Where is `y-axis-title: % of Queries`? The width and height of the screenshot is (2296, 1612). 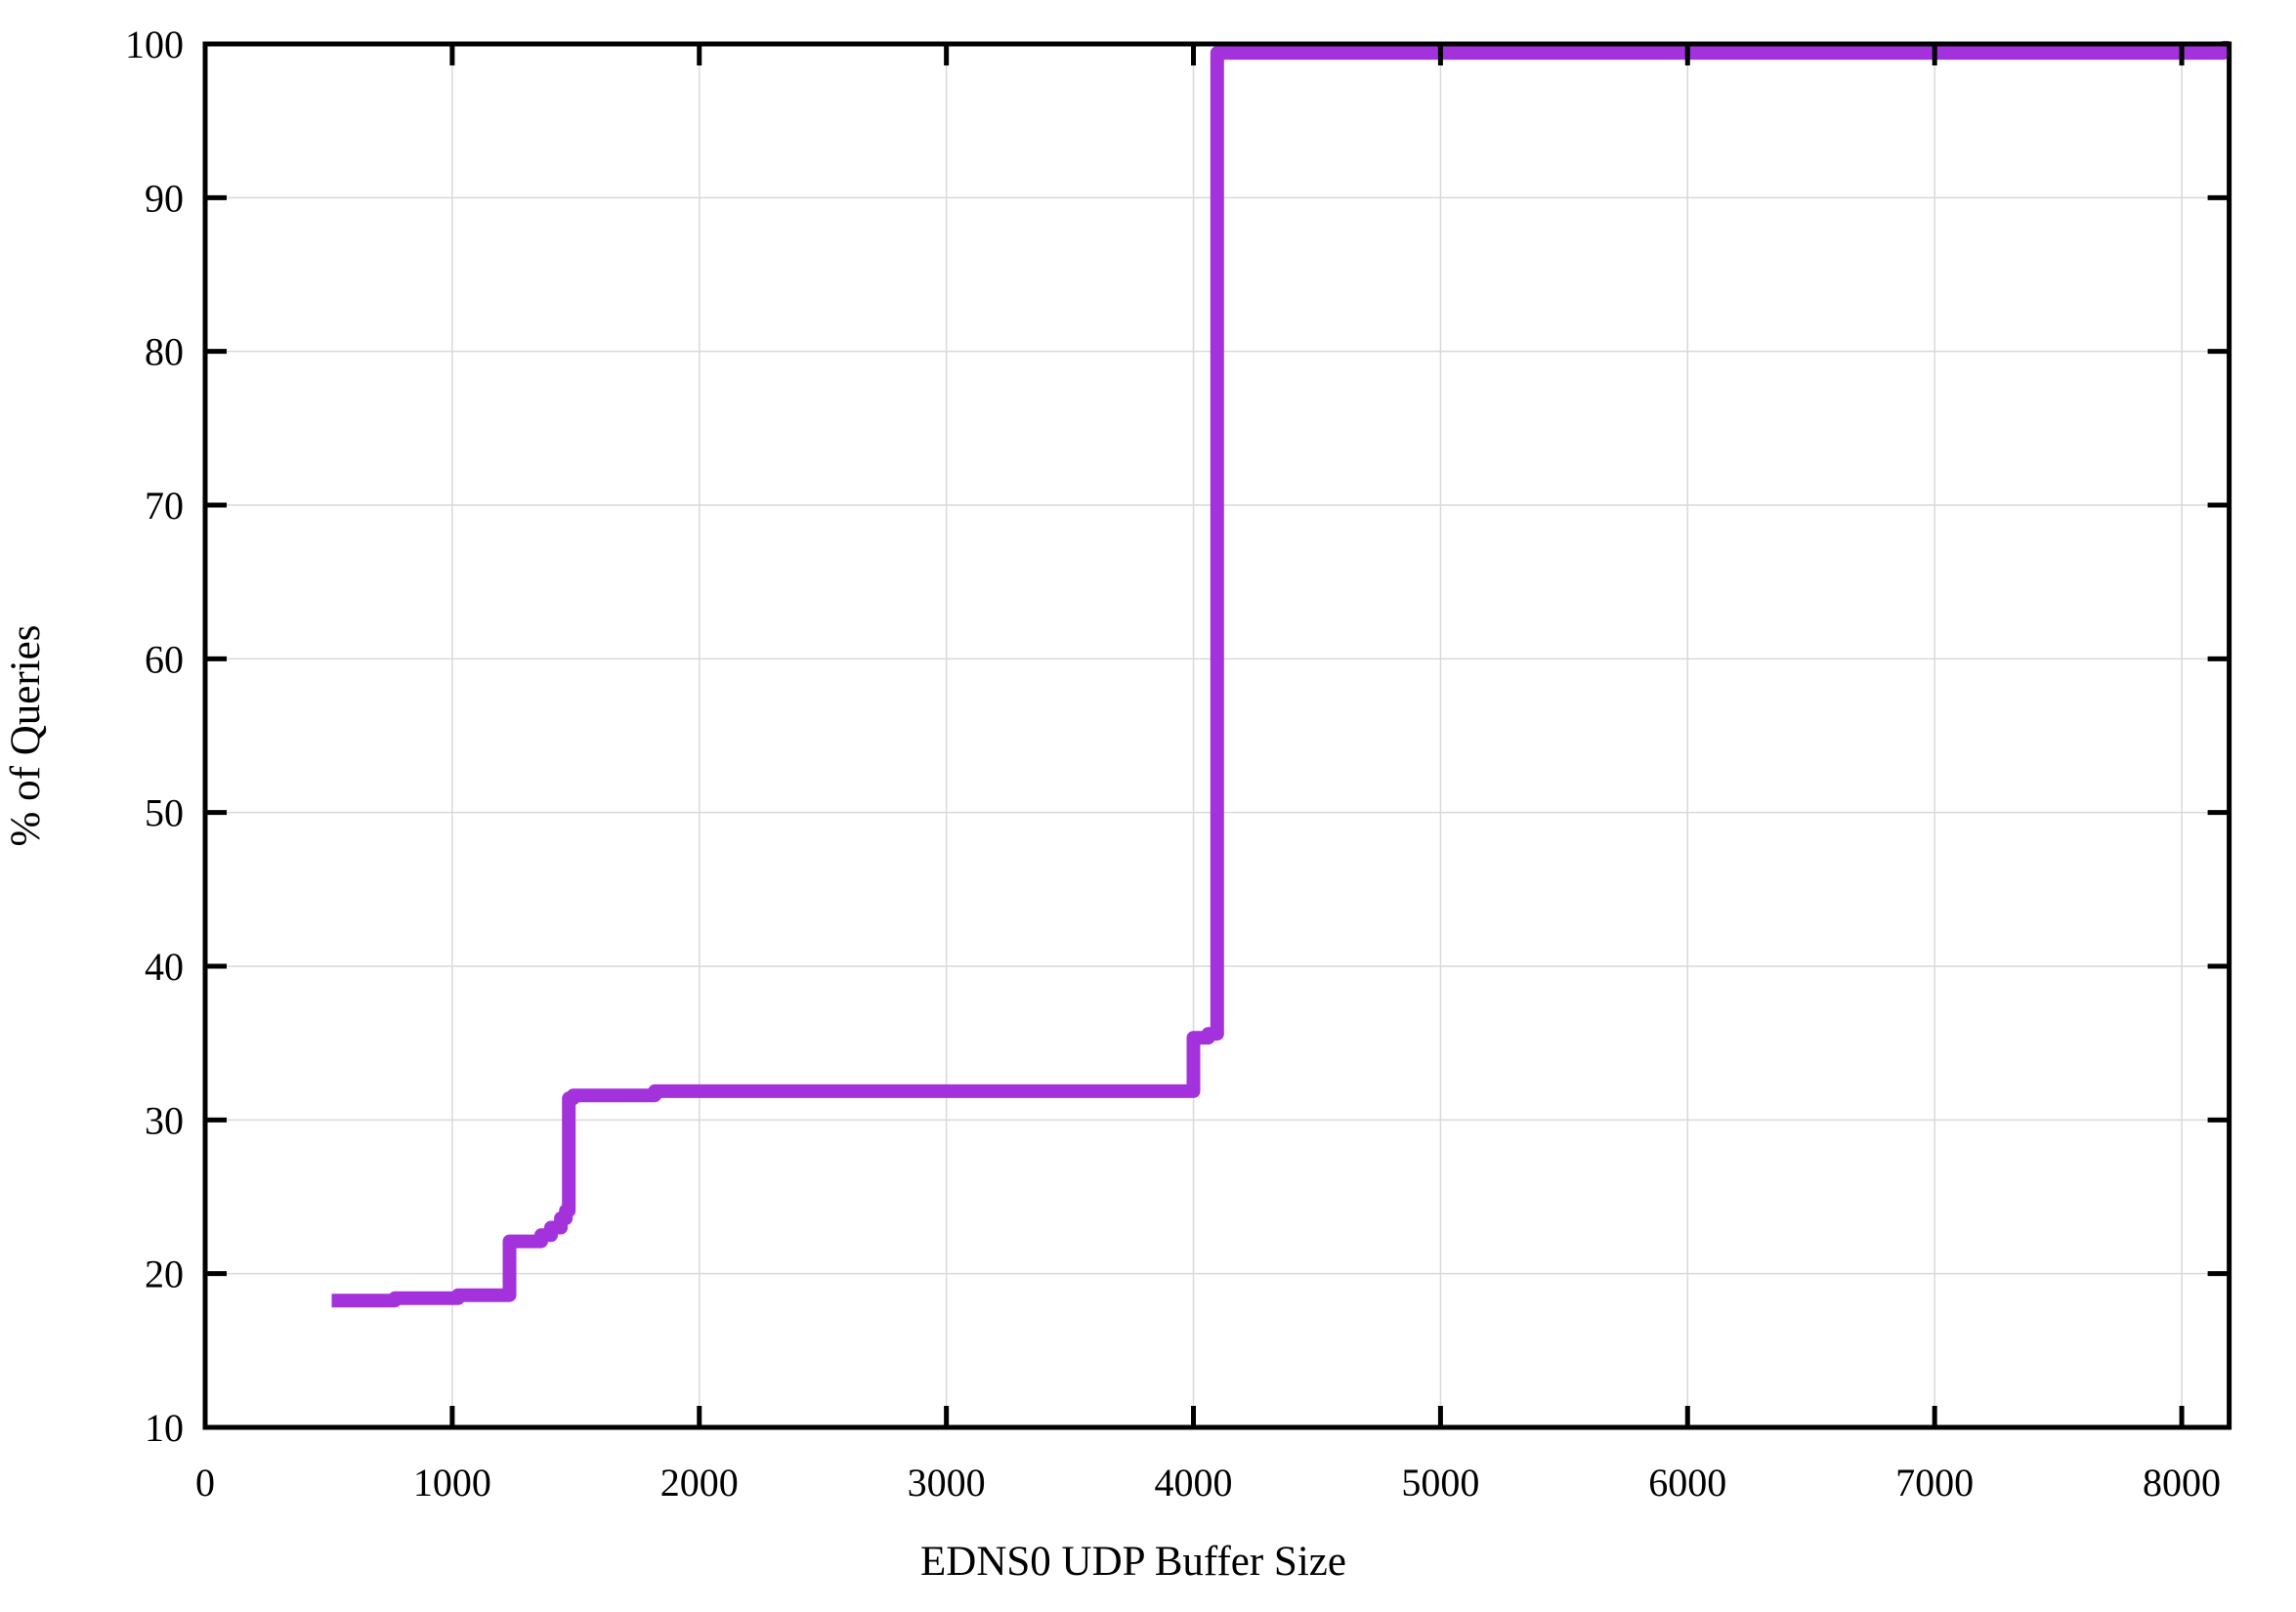 y-axis-title: % of Queries is located at coordinates (26, 736).